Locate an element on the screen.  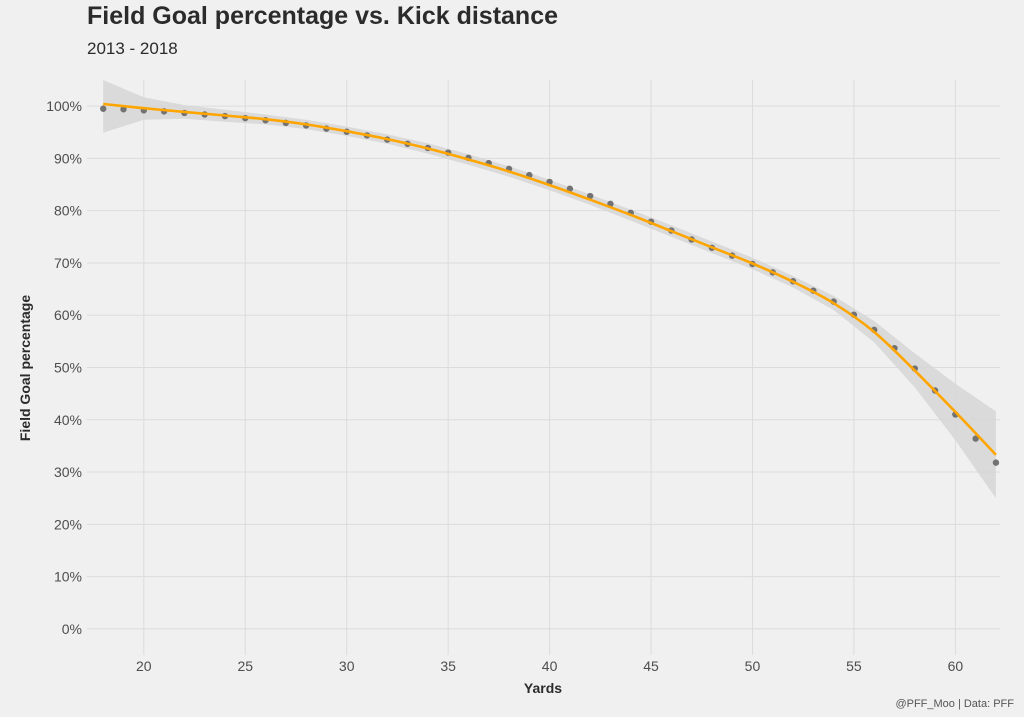
x-tick-label: 30 is located at coordinates (347, 666).